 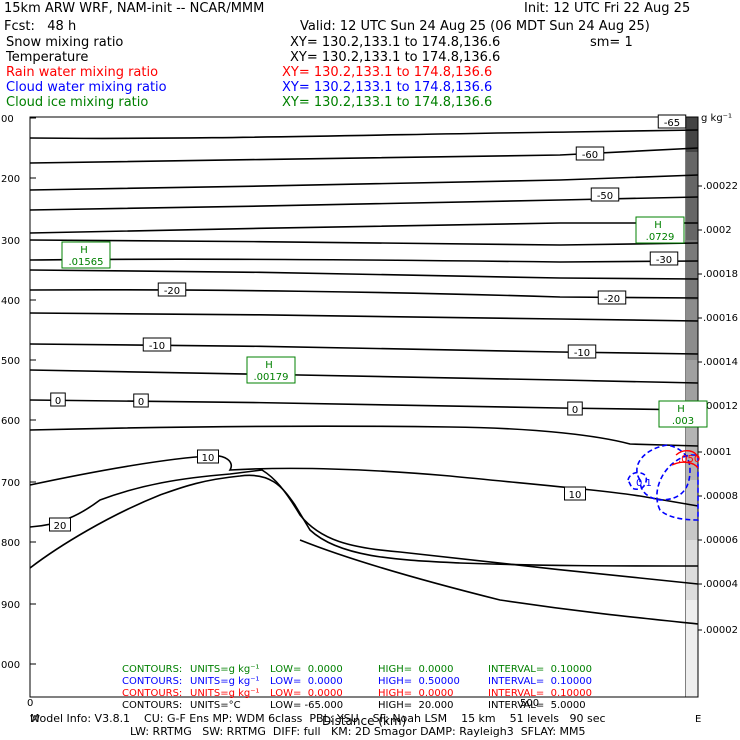 What do you see at coordinates (30, 703) in the screenshot?
I see `x-tick-0: 0` at bounding box center [30, 703].